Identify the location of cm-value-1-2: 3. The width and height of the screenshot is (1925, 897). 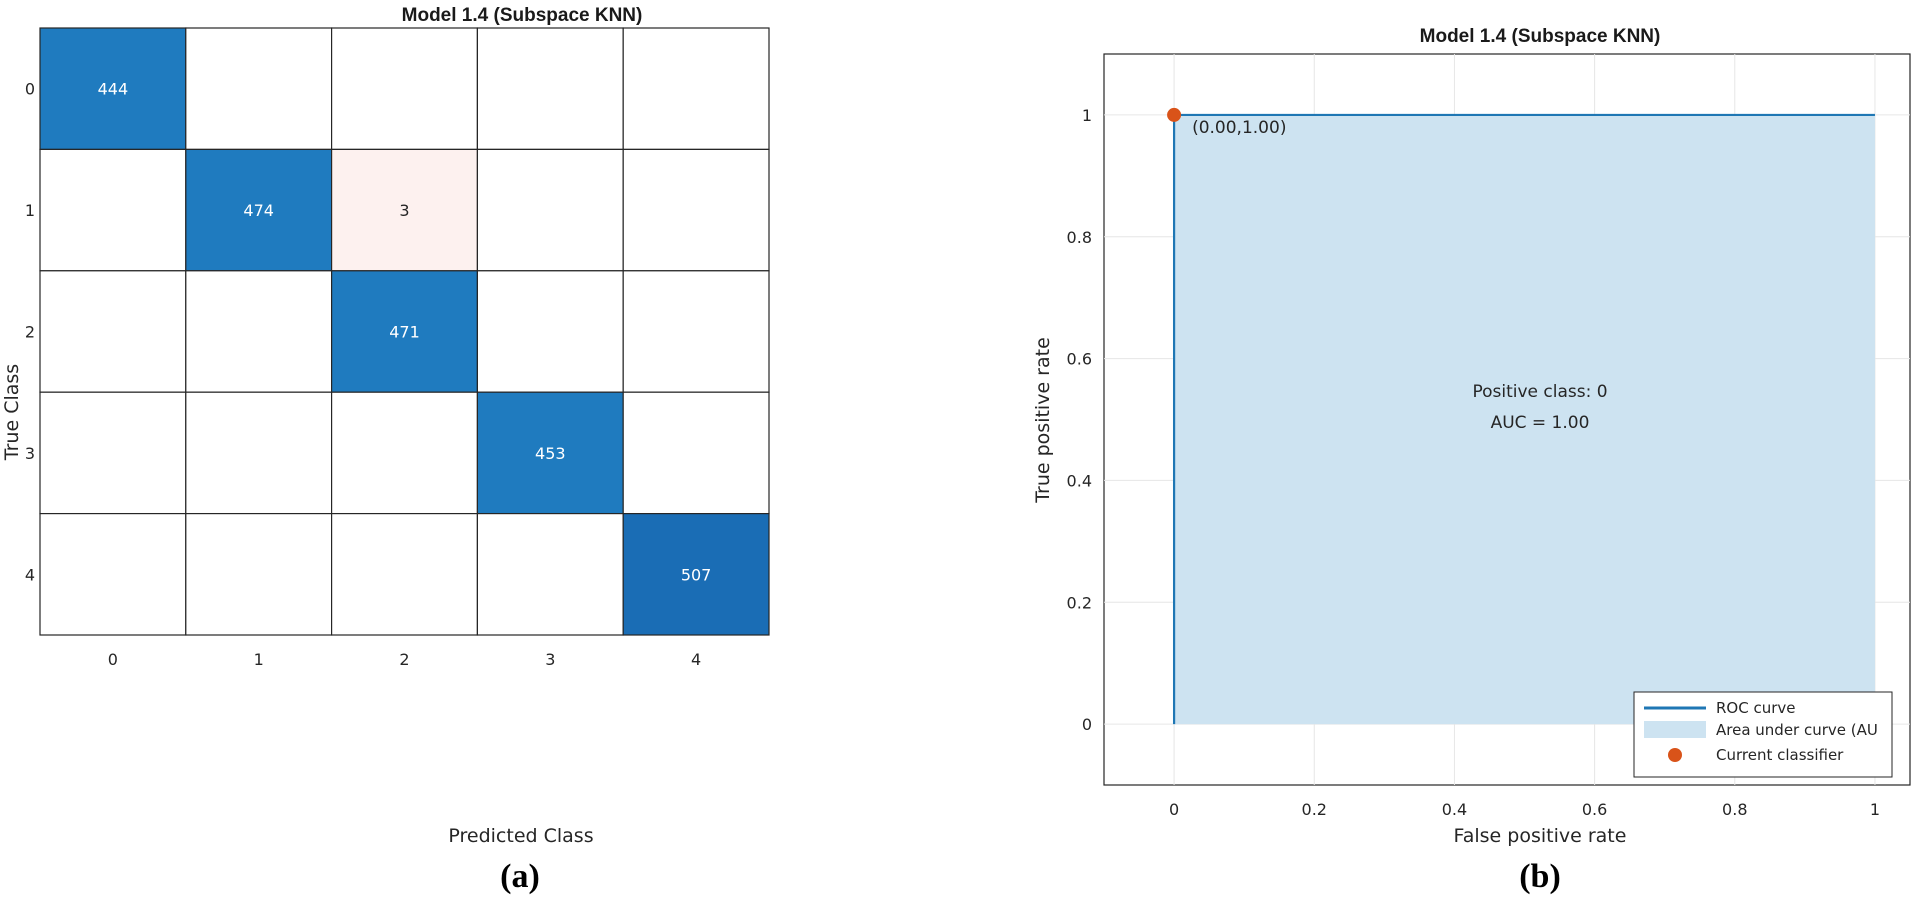
(404, 210).